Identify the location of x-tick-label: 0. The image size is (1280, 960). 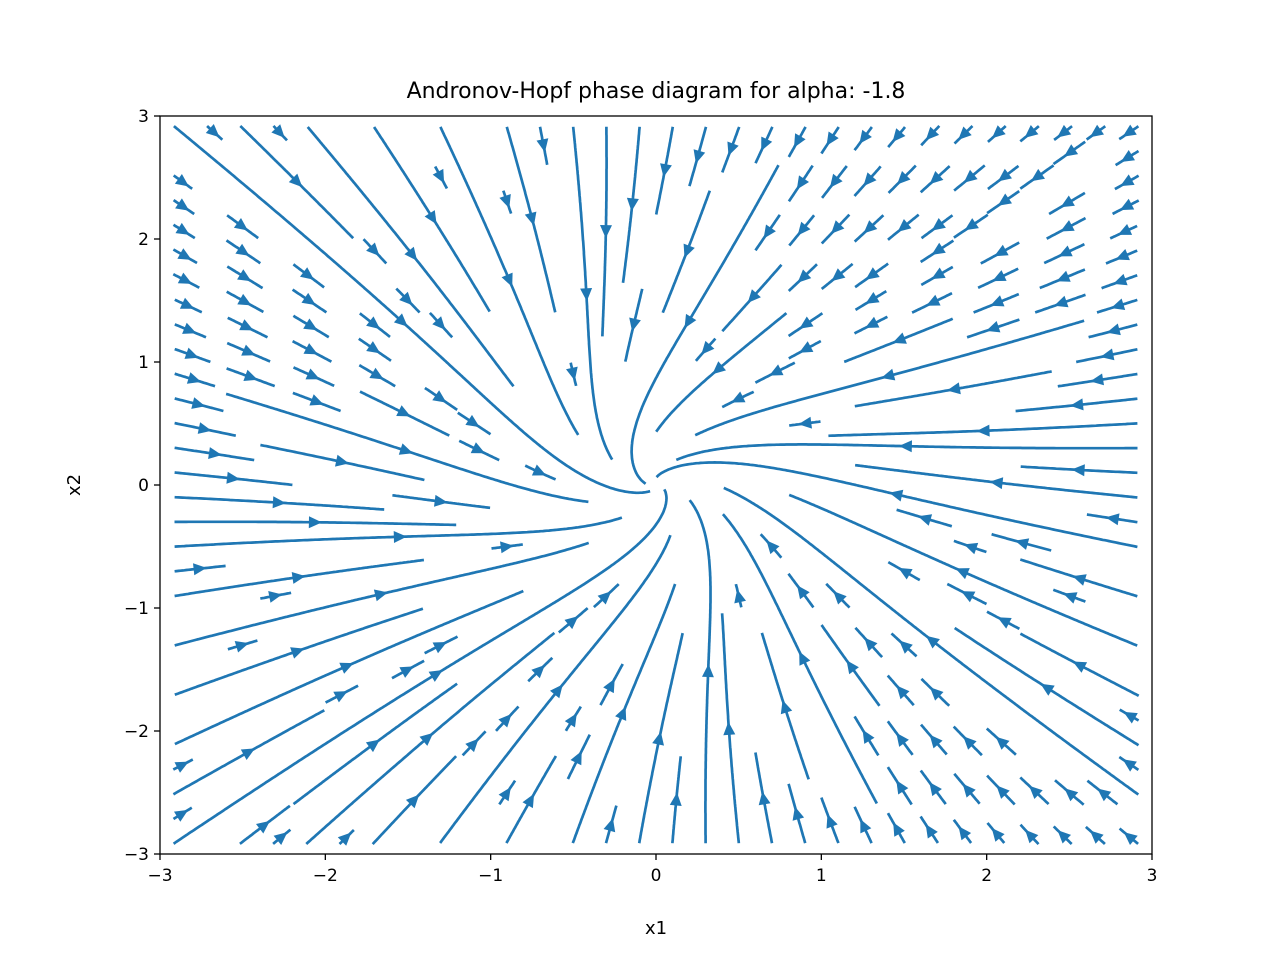
(656, 876).